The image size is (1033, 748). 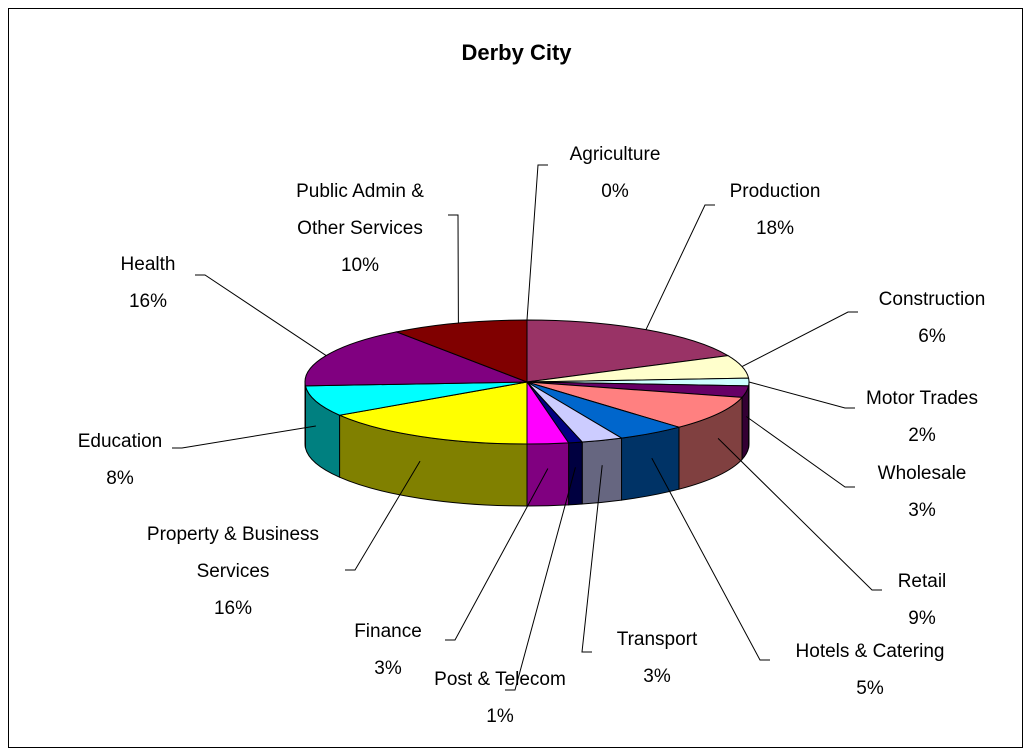 I want to click on value-label: 9%, so click(x=922, y=618).